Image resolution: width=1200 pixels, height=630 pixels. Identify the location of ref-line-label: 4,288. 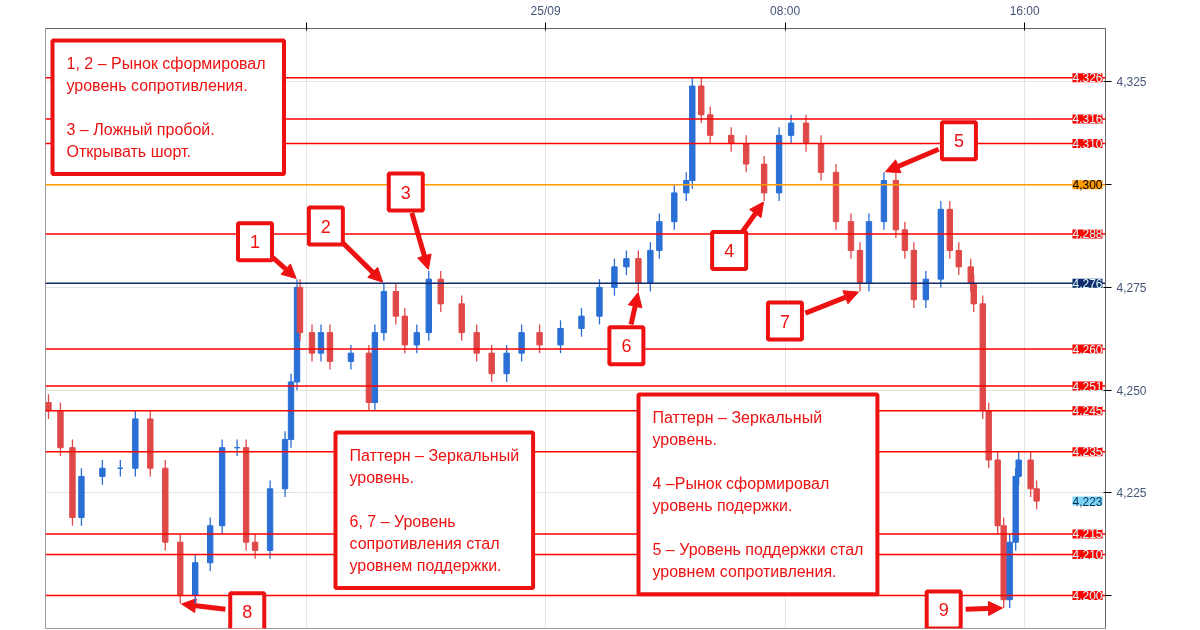
(1087, 234).